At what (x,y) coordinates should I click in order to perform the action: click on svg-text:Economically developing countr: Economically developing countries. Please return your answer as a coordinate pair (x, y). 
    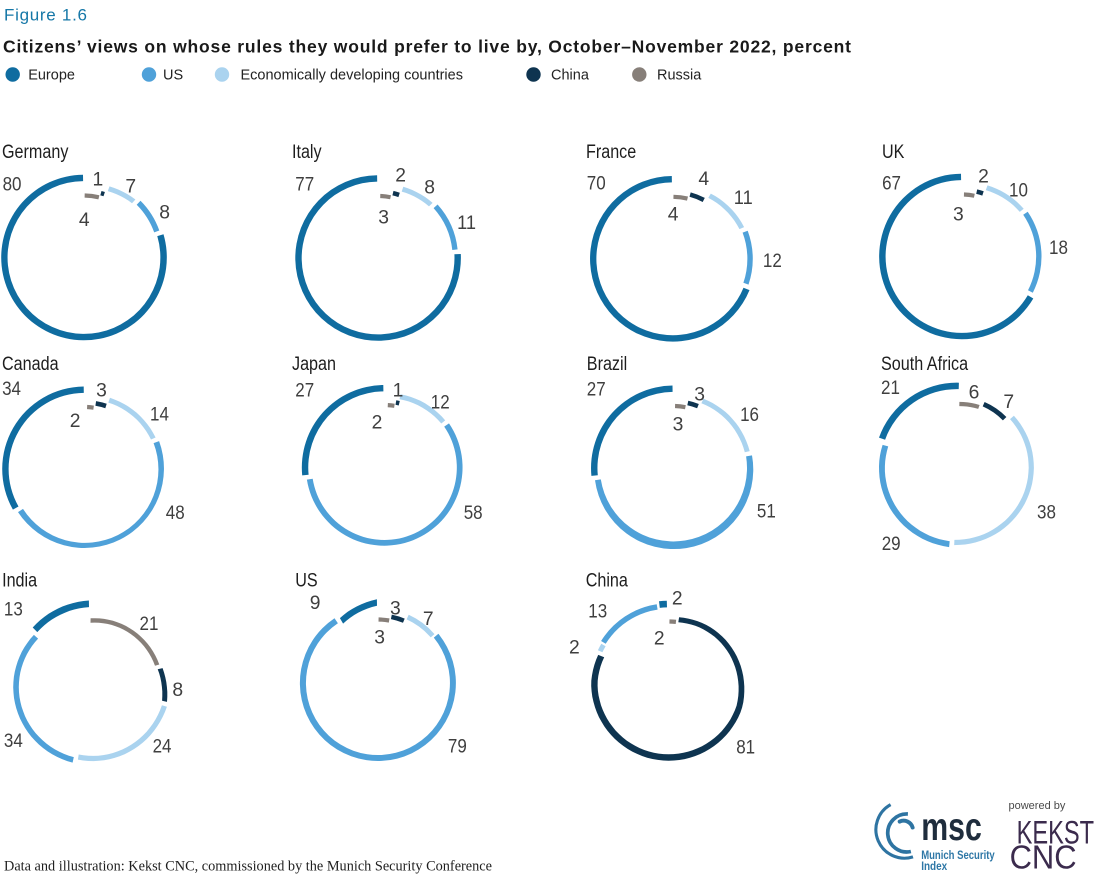
    Looking at the image, I should click on (352, 76).